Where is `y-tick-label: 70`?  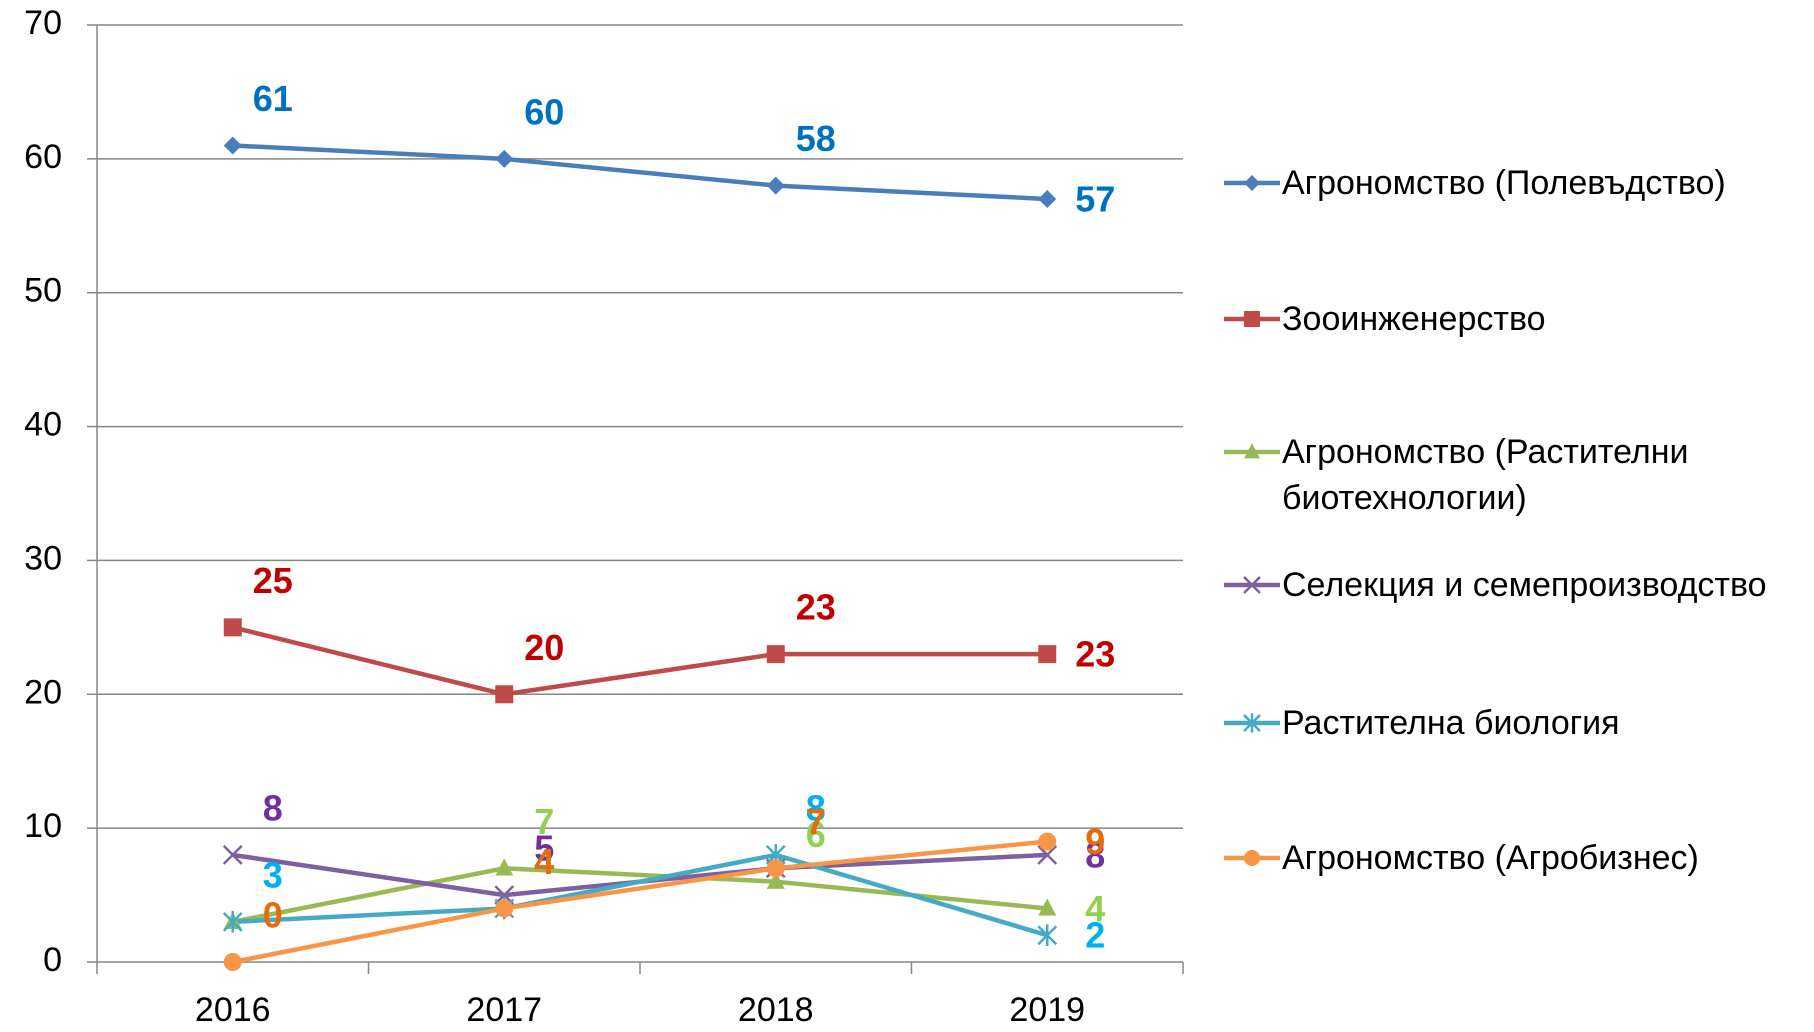
y-tick-label: 70 is located at coordinates (43, 23).